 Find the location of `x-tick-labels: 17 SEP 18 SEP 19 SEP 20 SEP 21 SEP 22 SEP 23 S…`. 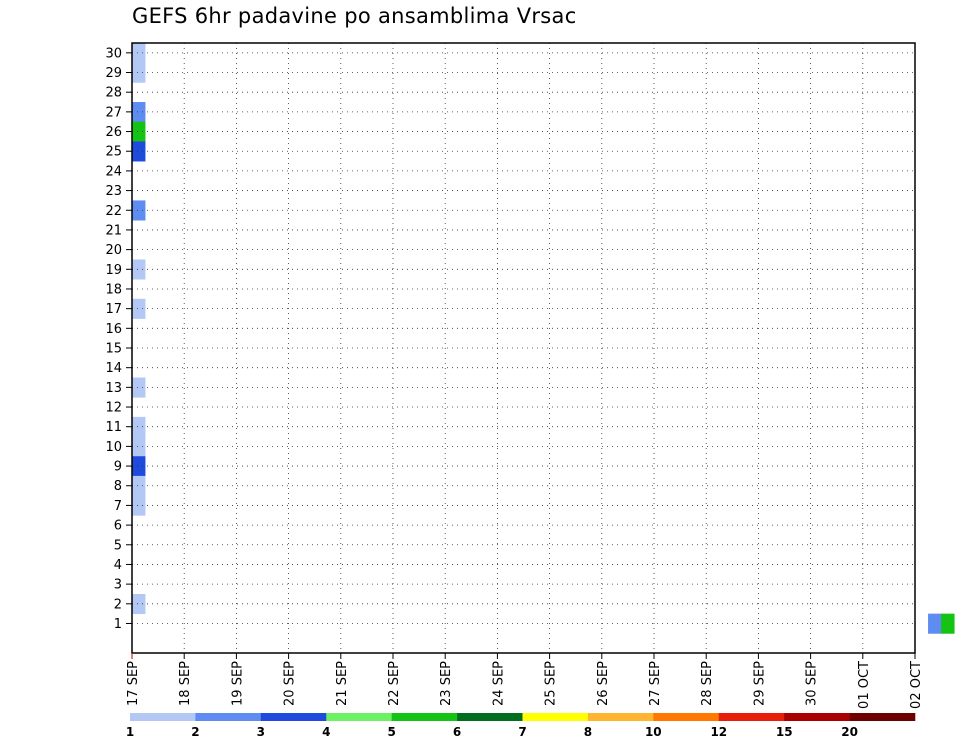

x-tick-labels: 17 SEP 18 SEP 19 SEP 20 SEP 21 SEP 22 SEP 23 S… is located at coordinates (525, 681).